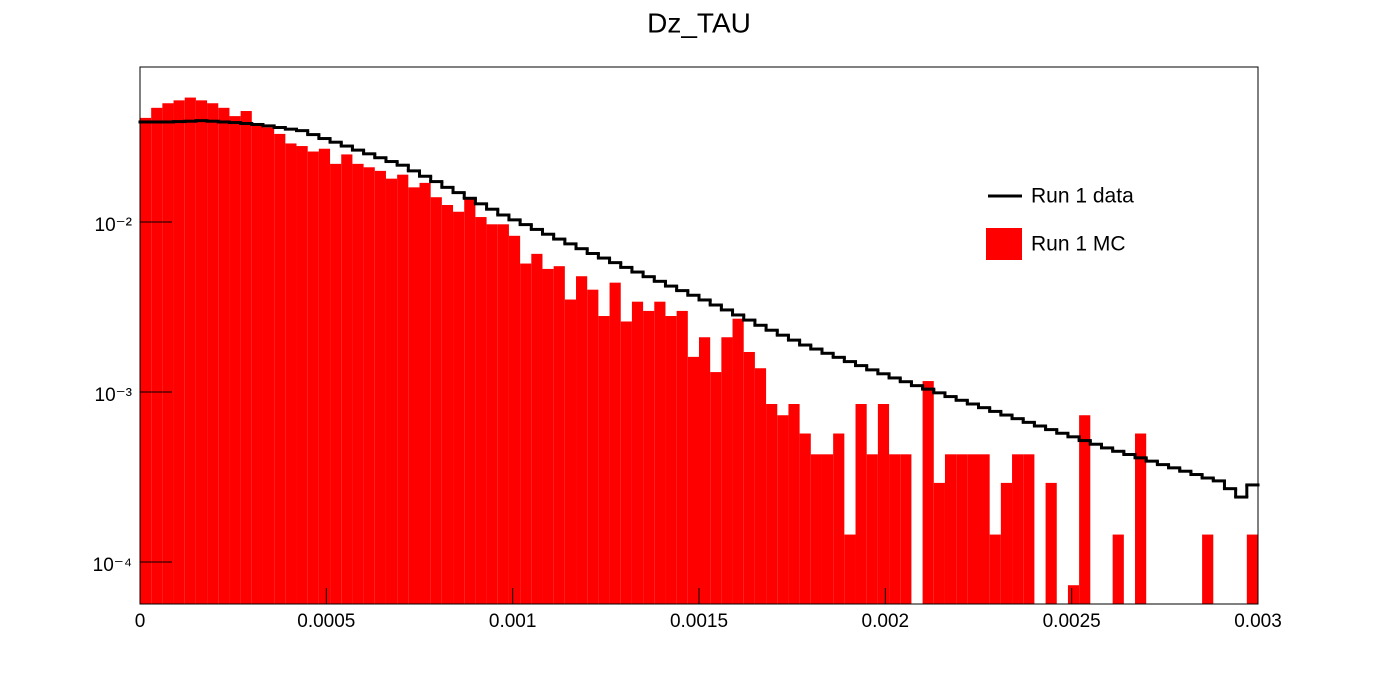  I want to click on chart-title: Dz_TAU, so click(699, 22).